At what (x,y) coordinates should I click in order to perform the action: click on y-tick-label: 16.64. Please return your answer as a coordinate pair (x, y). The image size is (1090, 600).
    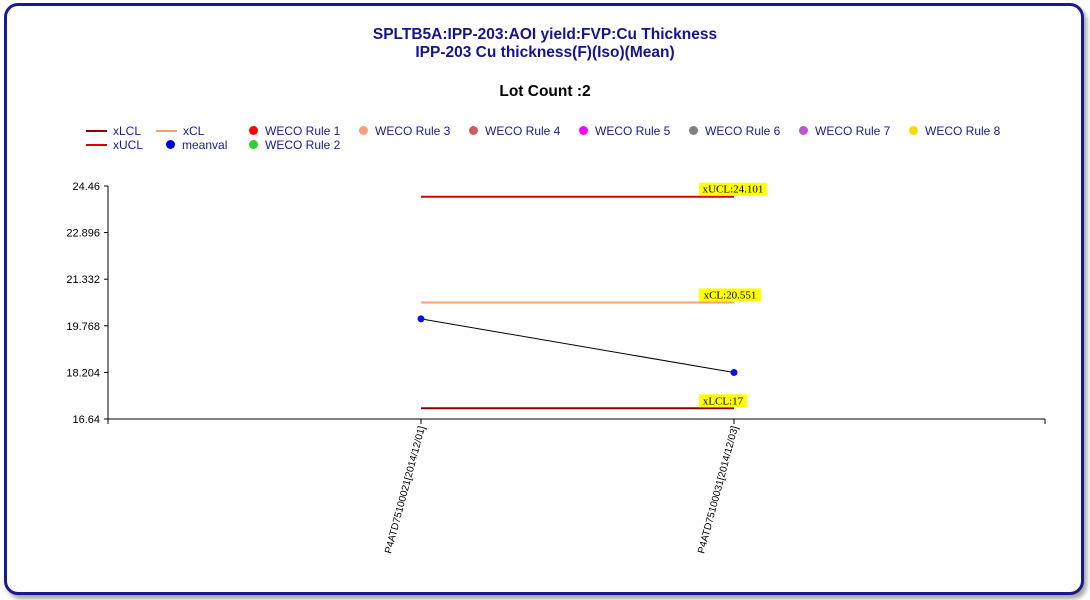
    Looking at the image, I should click on (86, 420).